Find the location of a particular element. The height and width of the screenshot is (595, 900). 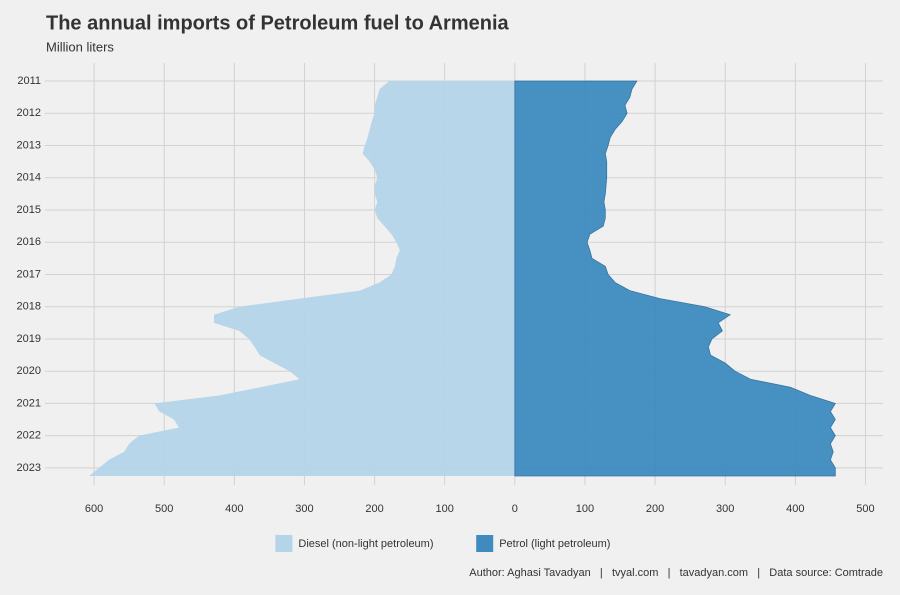

chart-subtitle: Million liters is located at coordinates (80, 46).